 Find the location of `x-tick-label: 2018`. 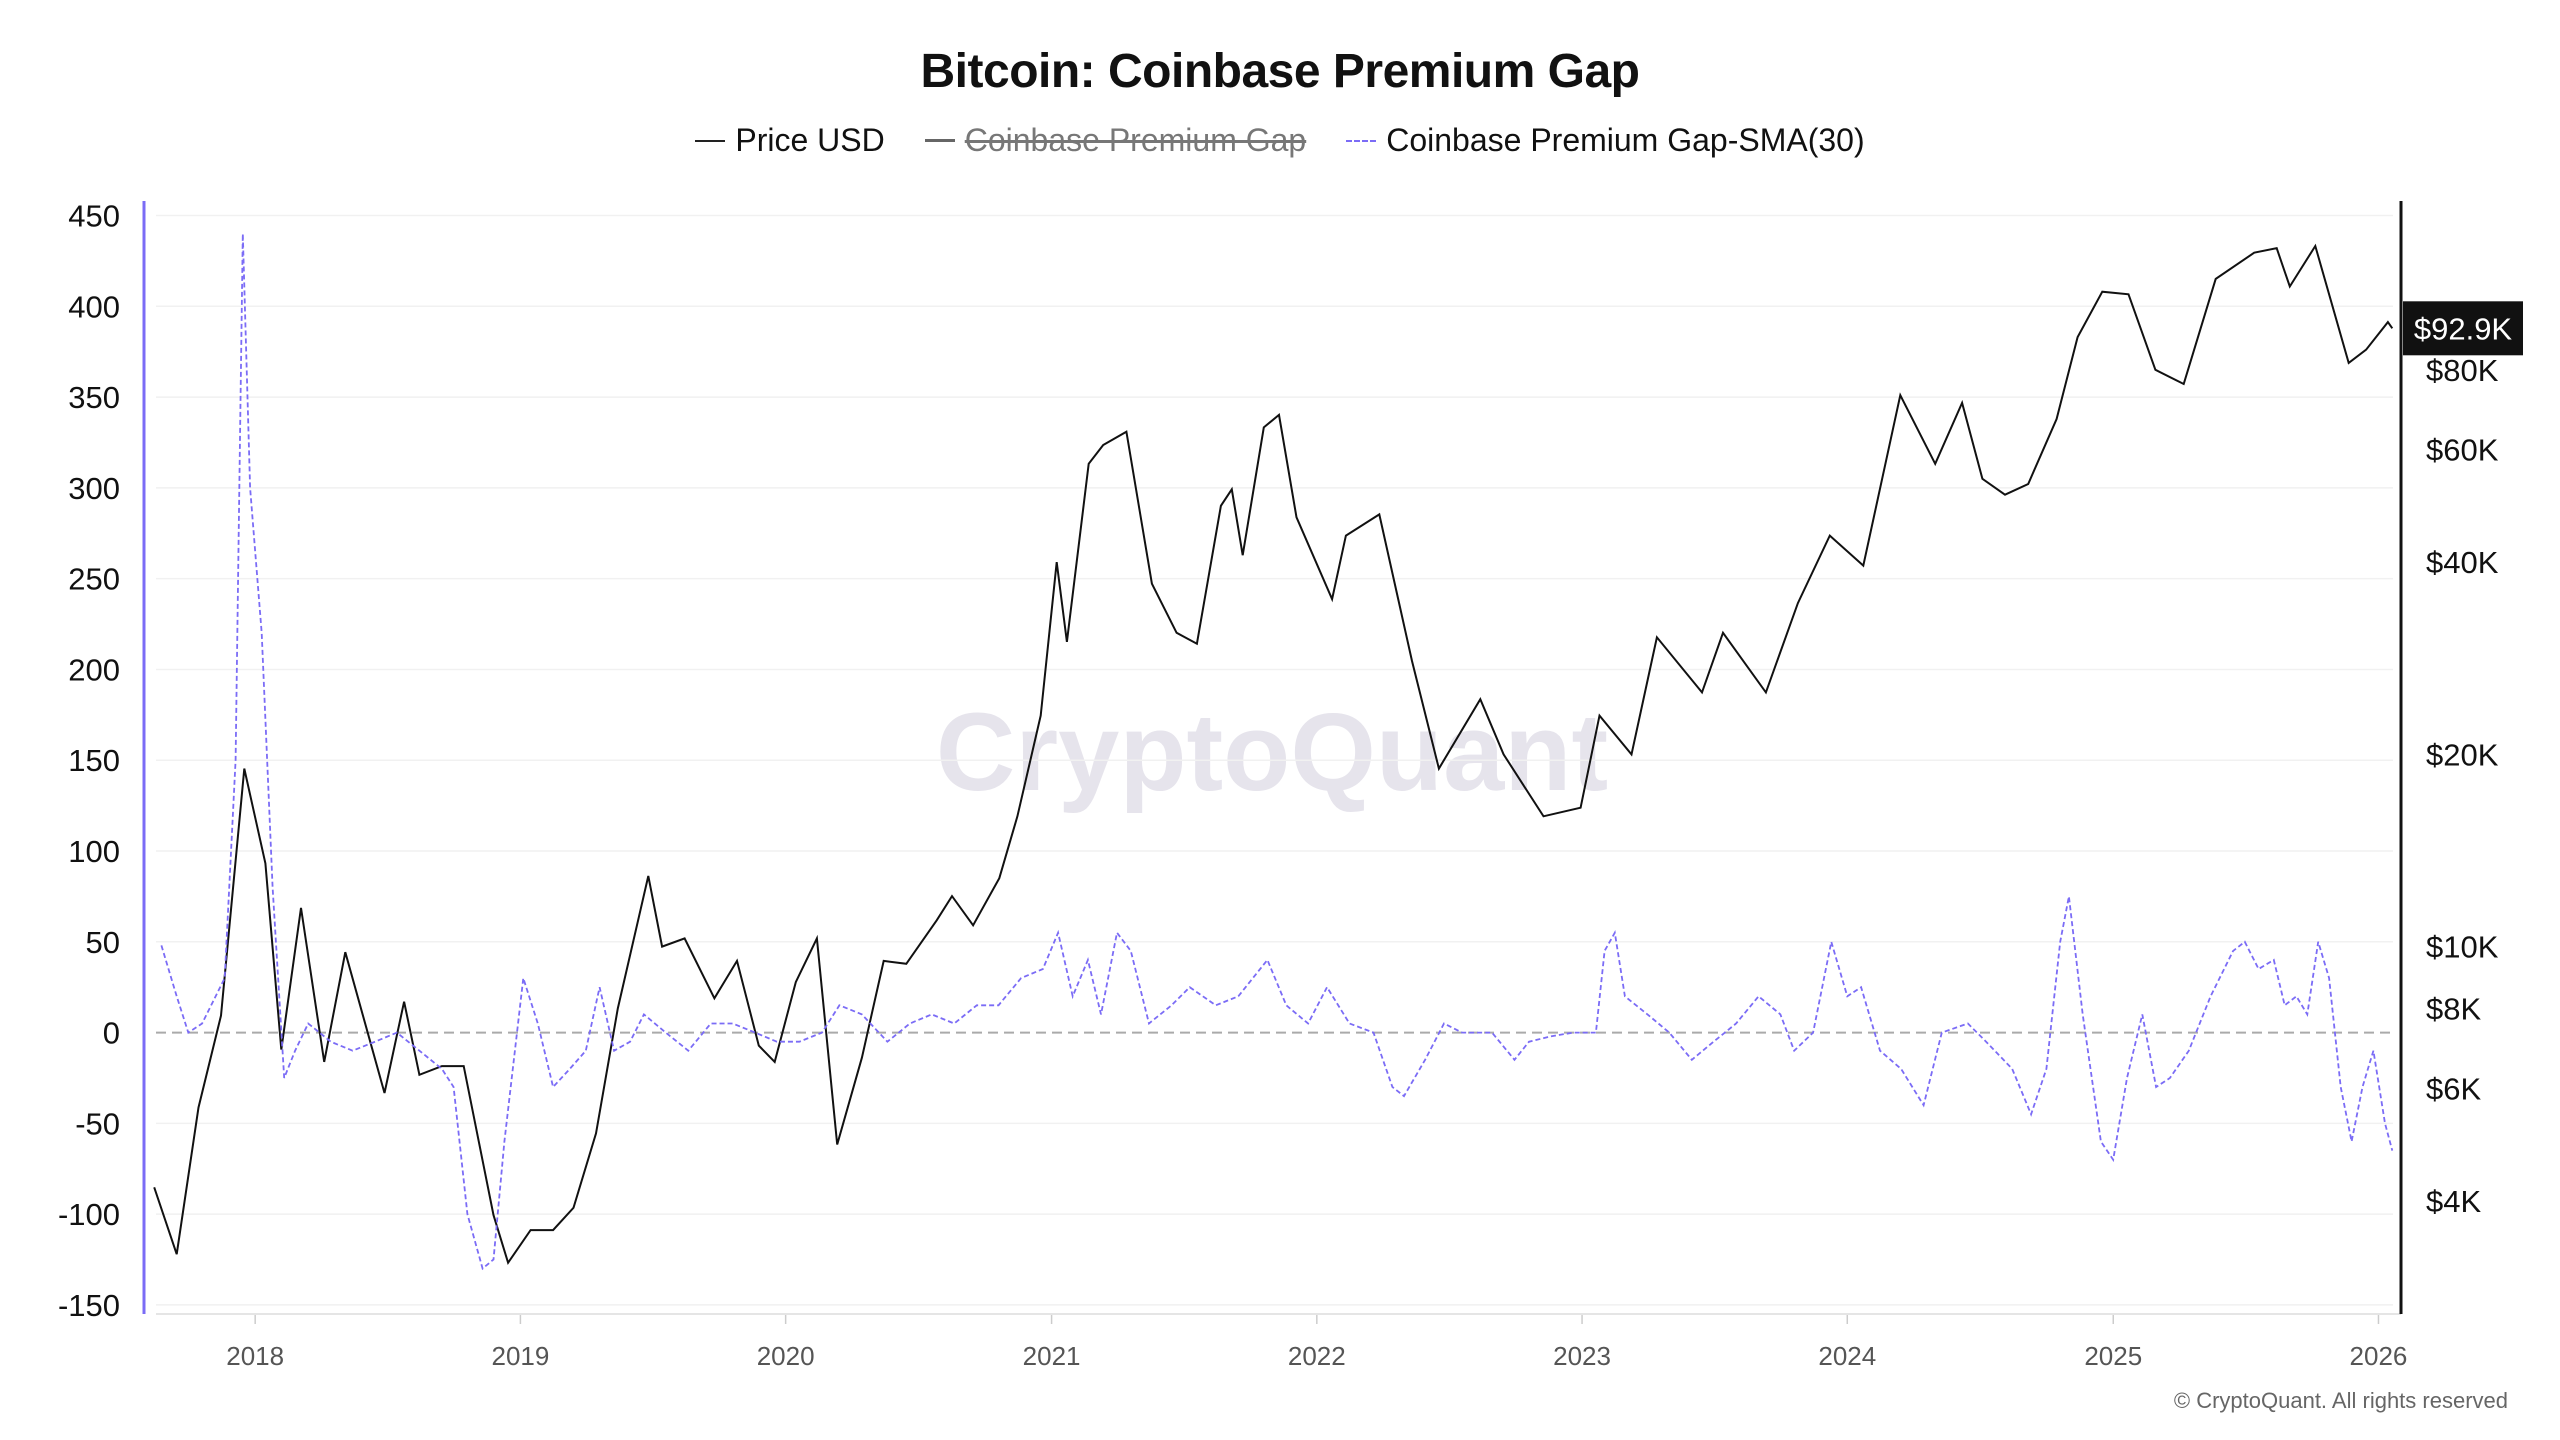

x-tick-label: 2018 is located at coordinates (255, 1356).